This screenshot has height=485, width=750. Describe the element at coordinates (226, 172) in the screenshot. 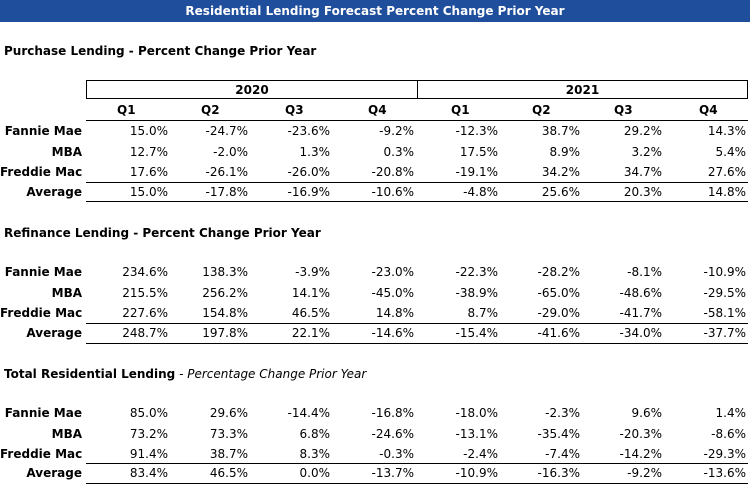

I see `table-cell: -26.1%` at that location.